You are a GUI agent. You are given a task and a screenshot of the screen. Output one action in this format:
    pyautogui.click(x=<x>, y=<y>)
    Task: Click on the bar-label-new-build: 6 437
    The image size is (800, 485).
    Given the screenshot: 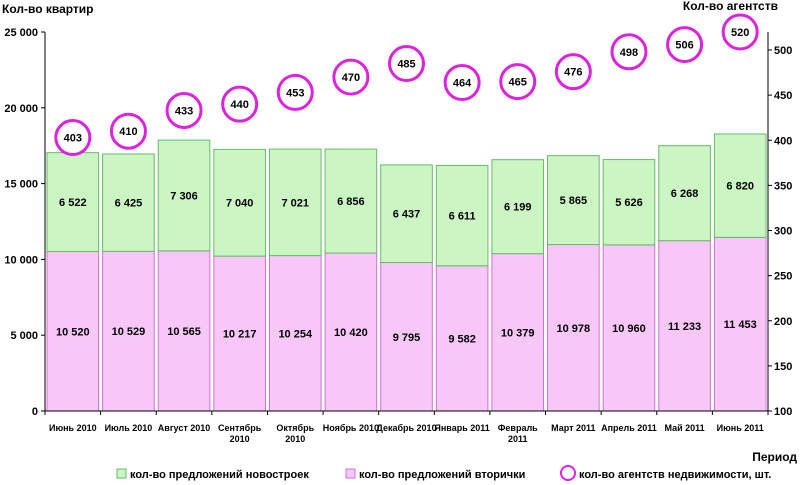 What is the action you would take?
    pyautogui.click(x=407, y=215)
    